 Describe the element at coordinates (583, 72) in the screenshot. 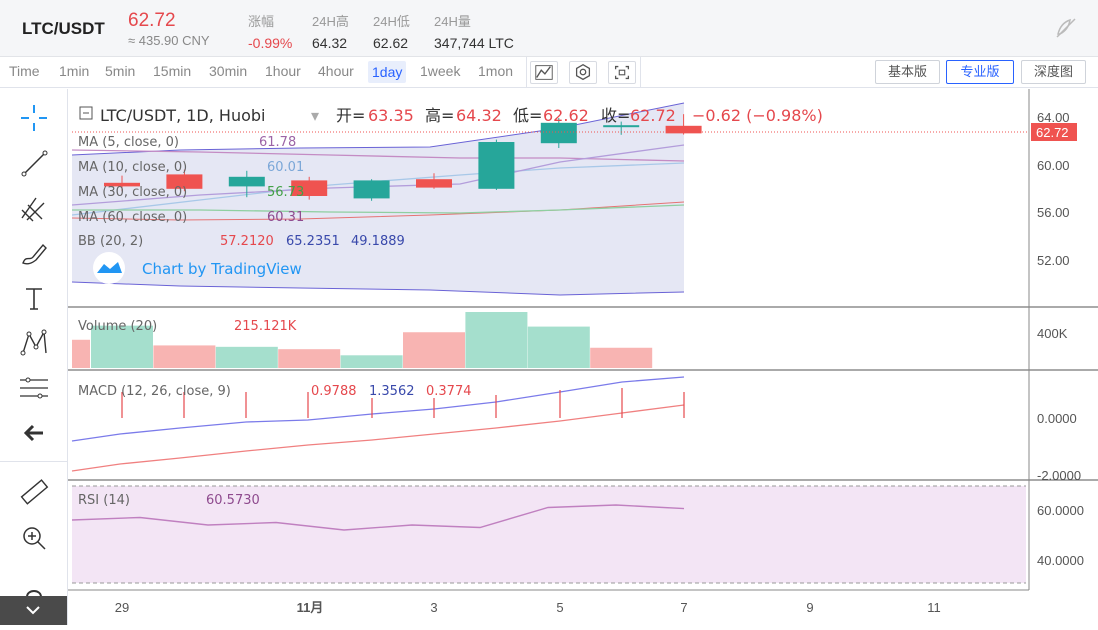

I see `settings-button` at that location.